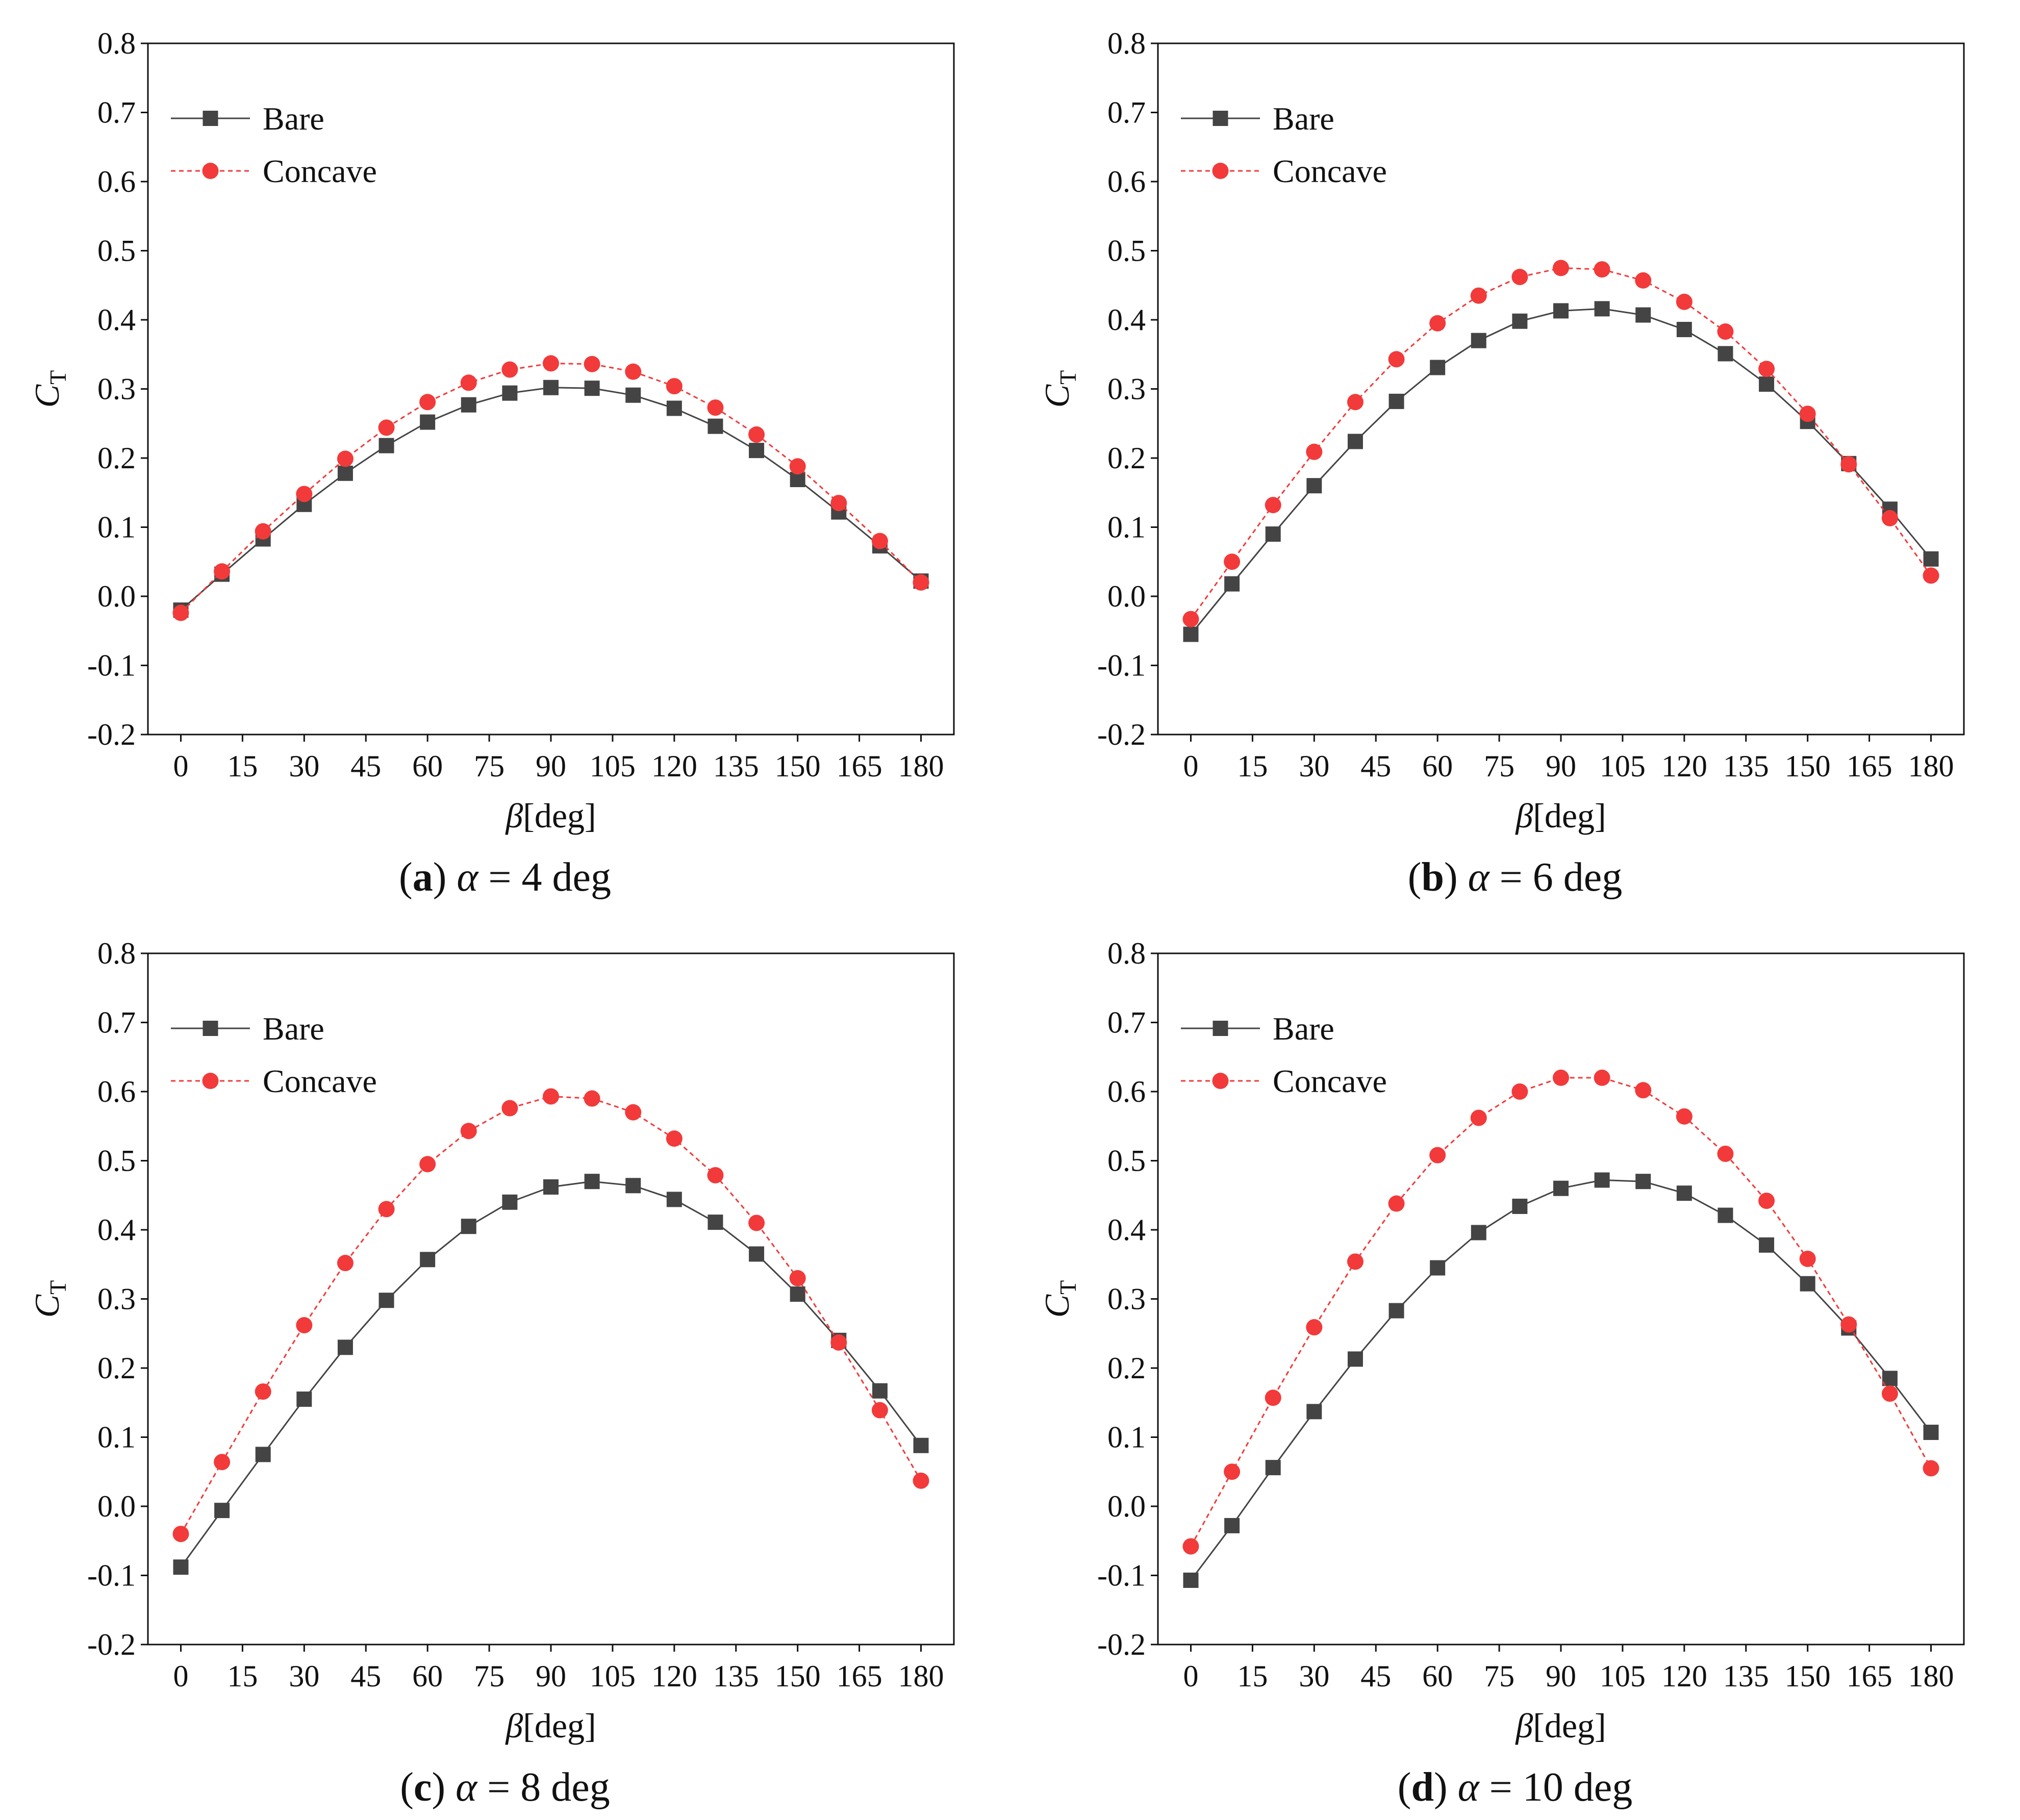 The width and height of the screenshot is (2020, 1820). I want to click on y-tick-label: -0.2, so click(111, 1644).